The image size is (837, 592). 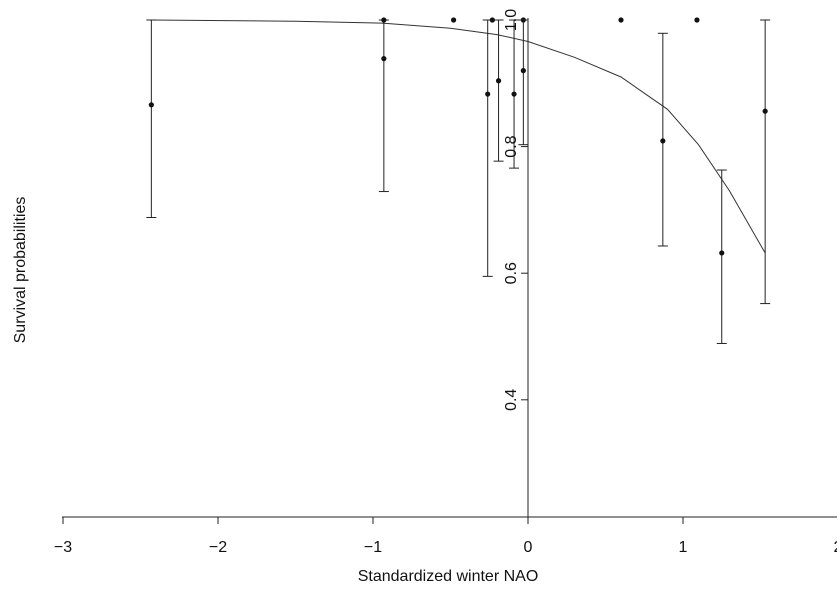 I want to click on x-tick-label-3: 0, so click(x=528, y=547).